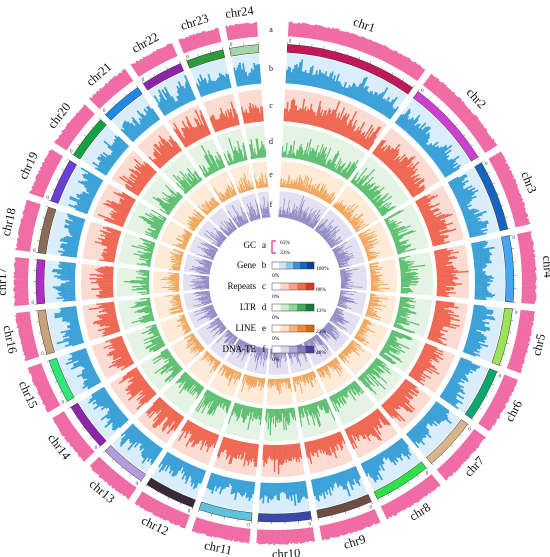 This screenshot has width=550, height=557. What do you see at coordinates (354, 542) in the screenshot?
I see `chromosome-label: chr9` at bounding box center [354, 542].